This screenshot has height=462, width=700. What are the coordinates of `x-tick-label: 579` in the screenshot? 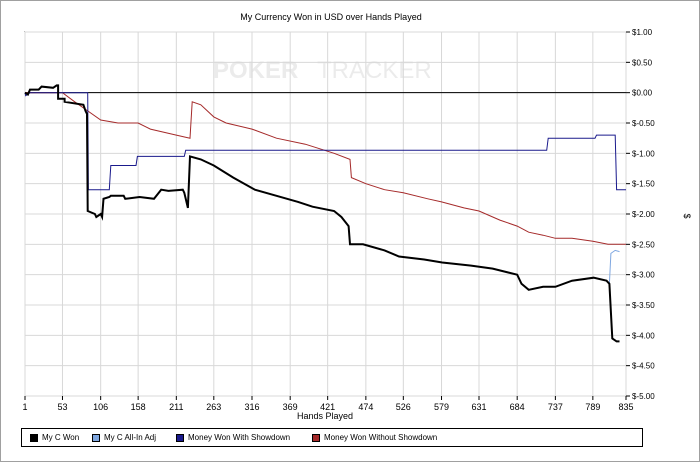 It's located at (441, 407).